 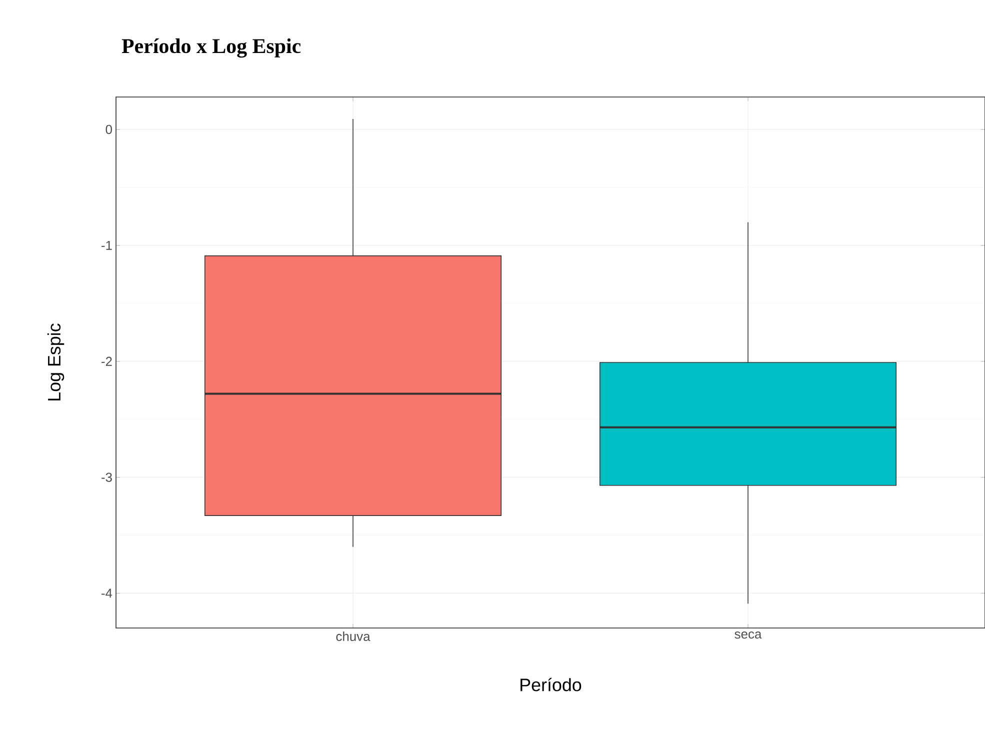 What do you see at coordinates (551, 685) in the screenshot?
I see `x-axis-title: Período` at bounding box center [551, 685].